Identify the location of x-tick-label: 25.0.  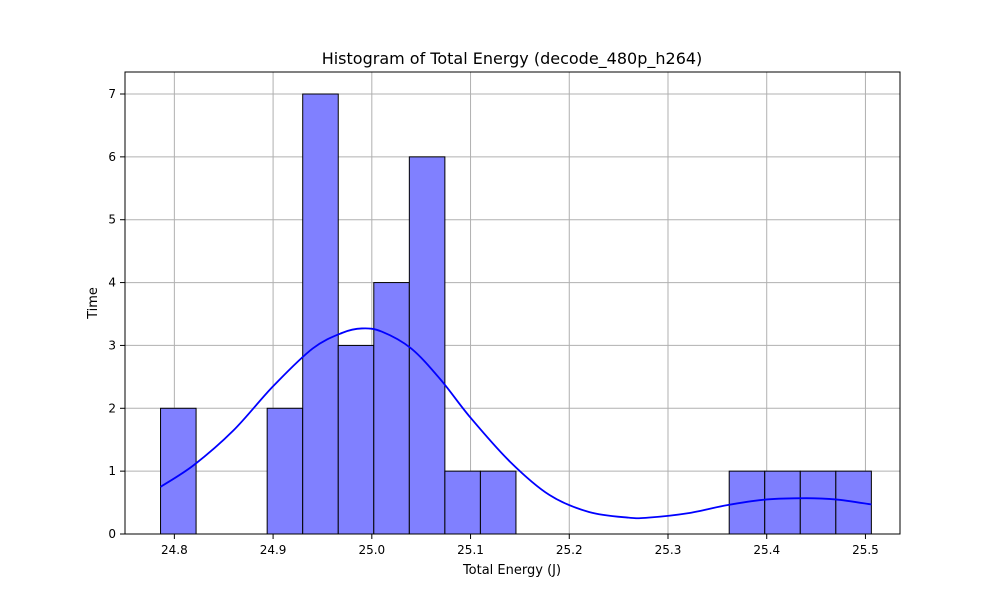
(371, 550).